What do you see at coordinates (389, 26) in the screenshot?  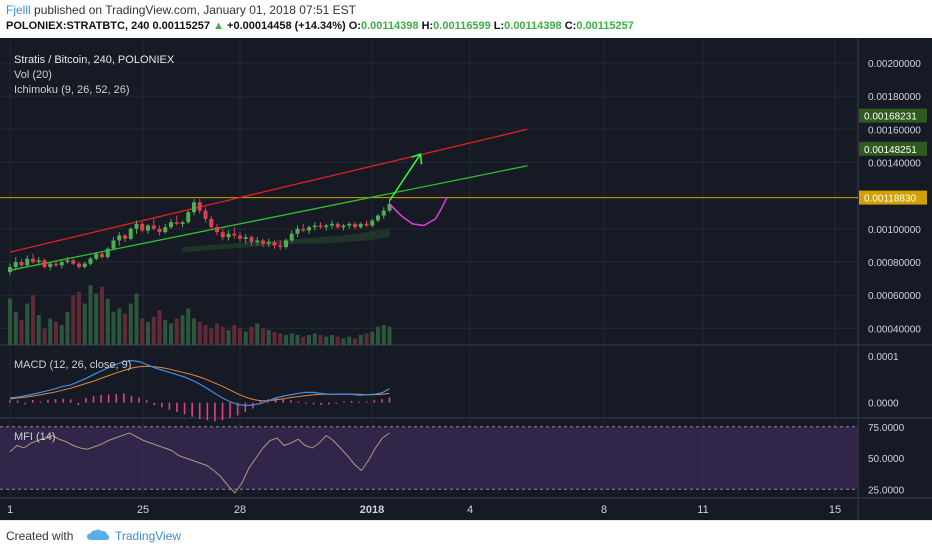 I see `open-value: 0.00114398` at bounding box center [389, 26].